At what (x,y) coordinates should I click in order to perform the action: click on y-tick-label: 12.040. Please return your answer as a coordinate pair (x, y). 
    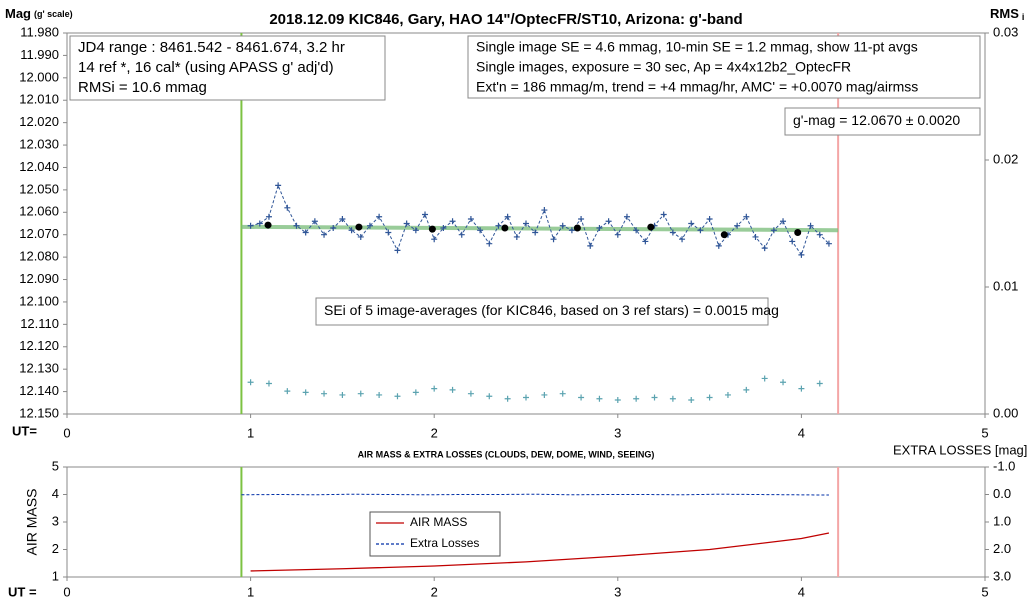
    Looking at the image, I should click on (39, 166).